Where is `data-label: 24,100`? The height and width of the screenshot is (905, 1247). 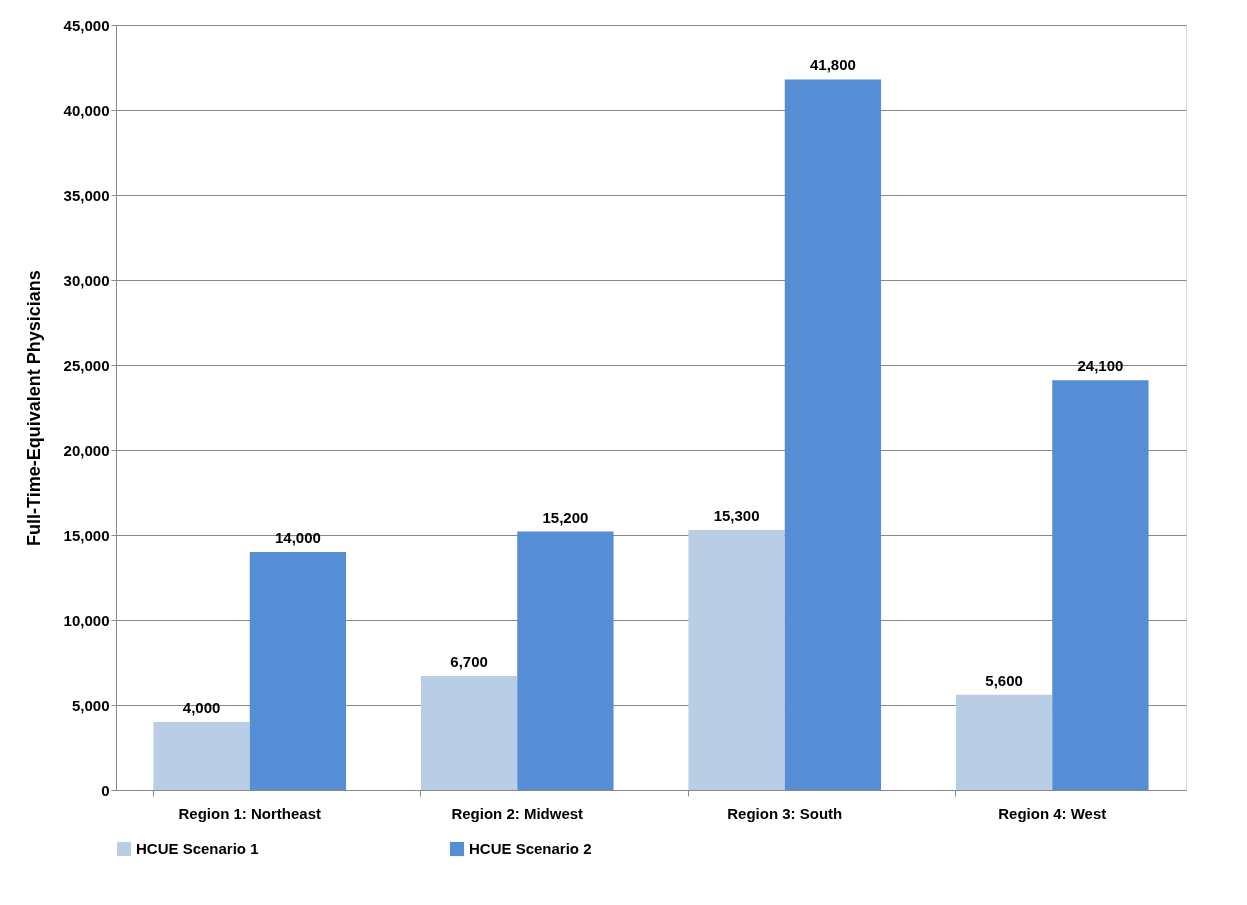 data-label: 24,100 is located at coordinates (1100, 366).